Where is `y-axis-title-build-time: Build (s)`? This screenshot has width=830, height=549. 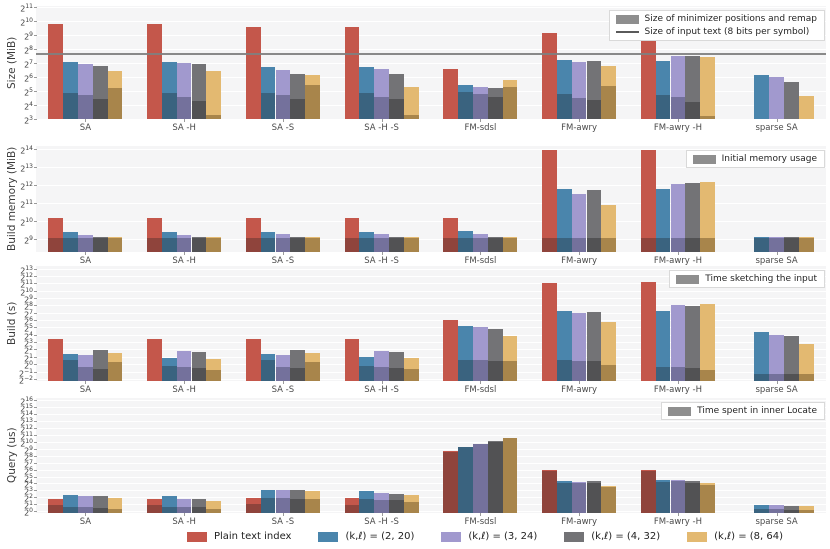 y-axis-title-build-time: Build (s) is located at coordinates (12, 323).